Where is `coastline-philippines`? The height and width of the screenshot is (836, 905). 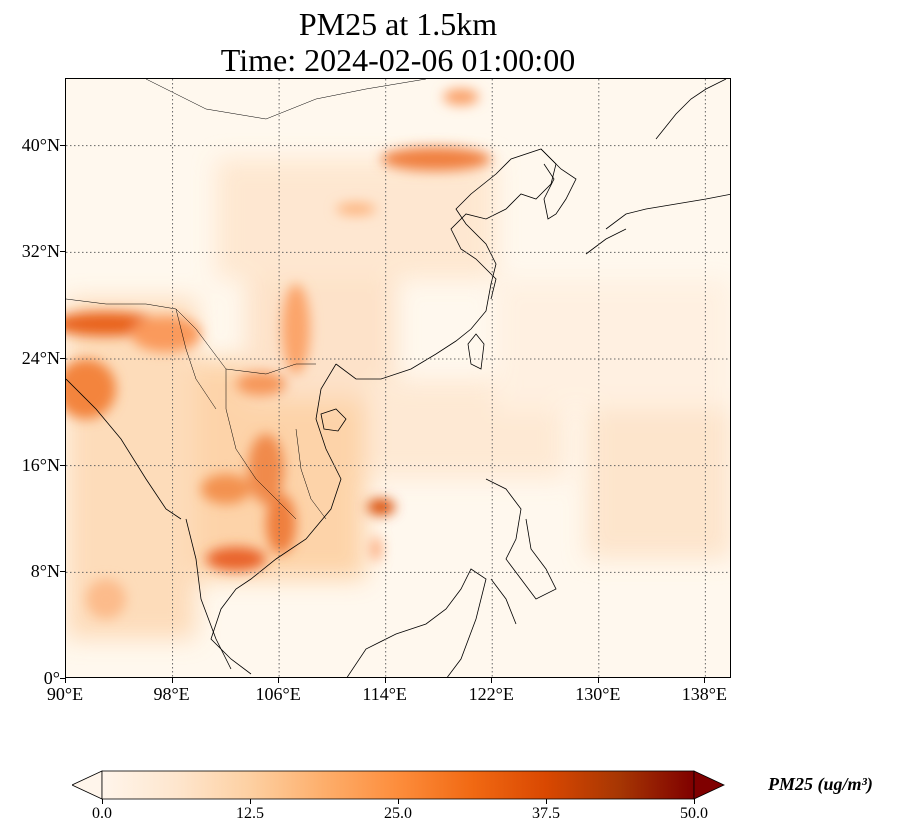 coastline-philippines is located at coordinates (521, 551).